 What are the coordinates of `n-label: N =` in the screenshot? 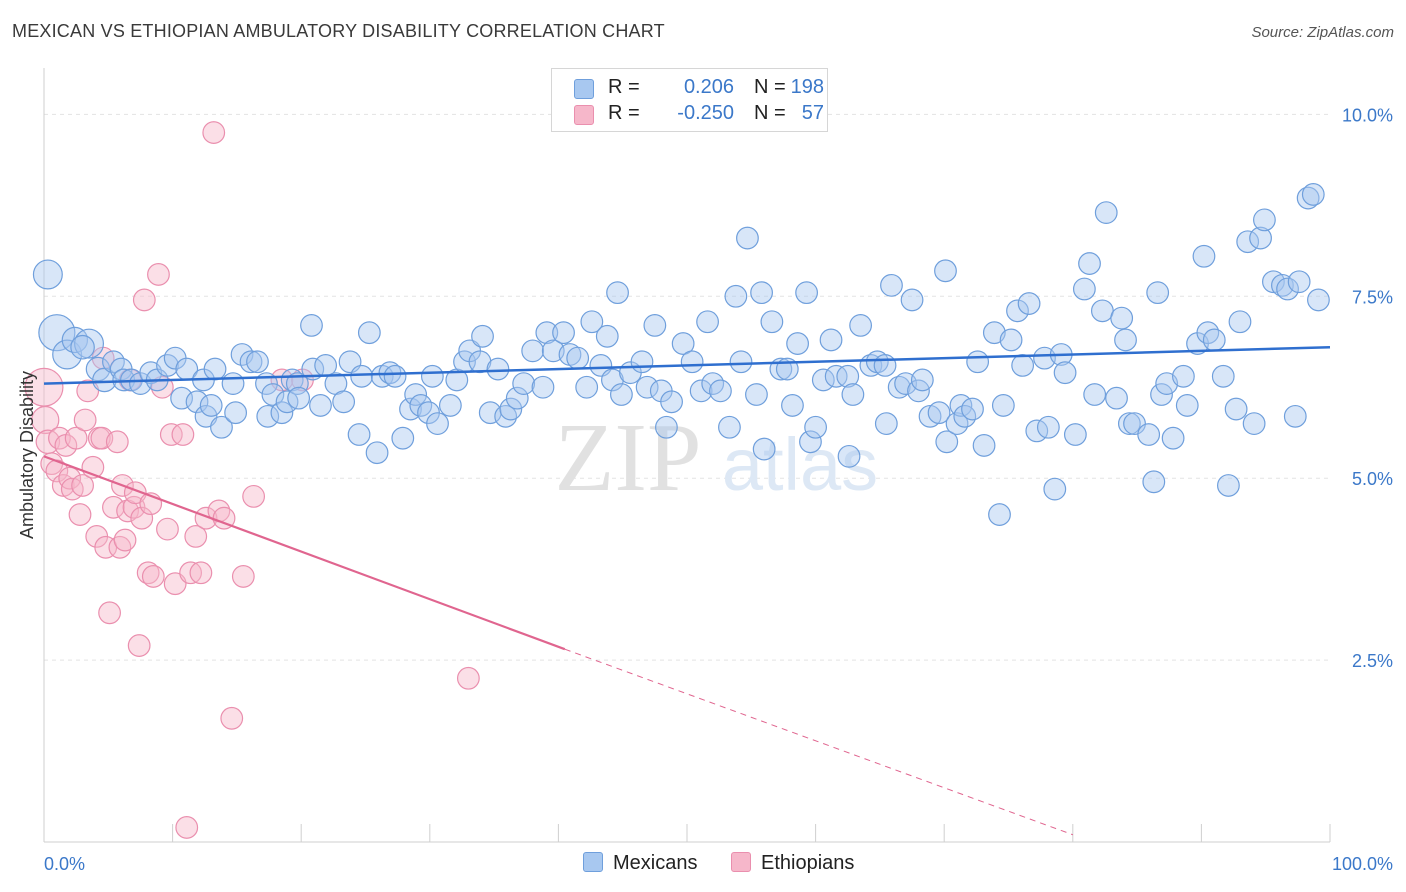 It's located at (770, 87).